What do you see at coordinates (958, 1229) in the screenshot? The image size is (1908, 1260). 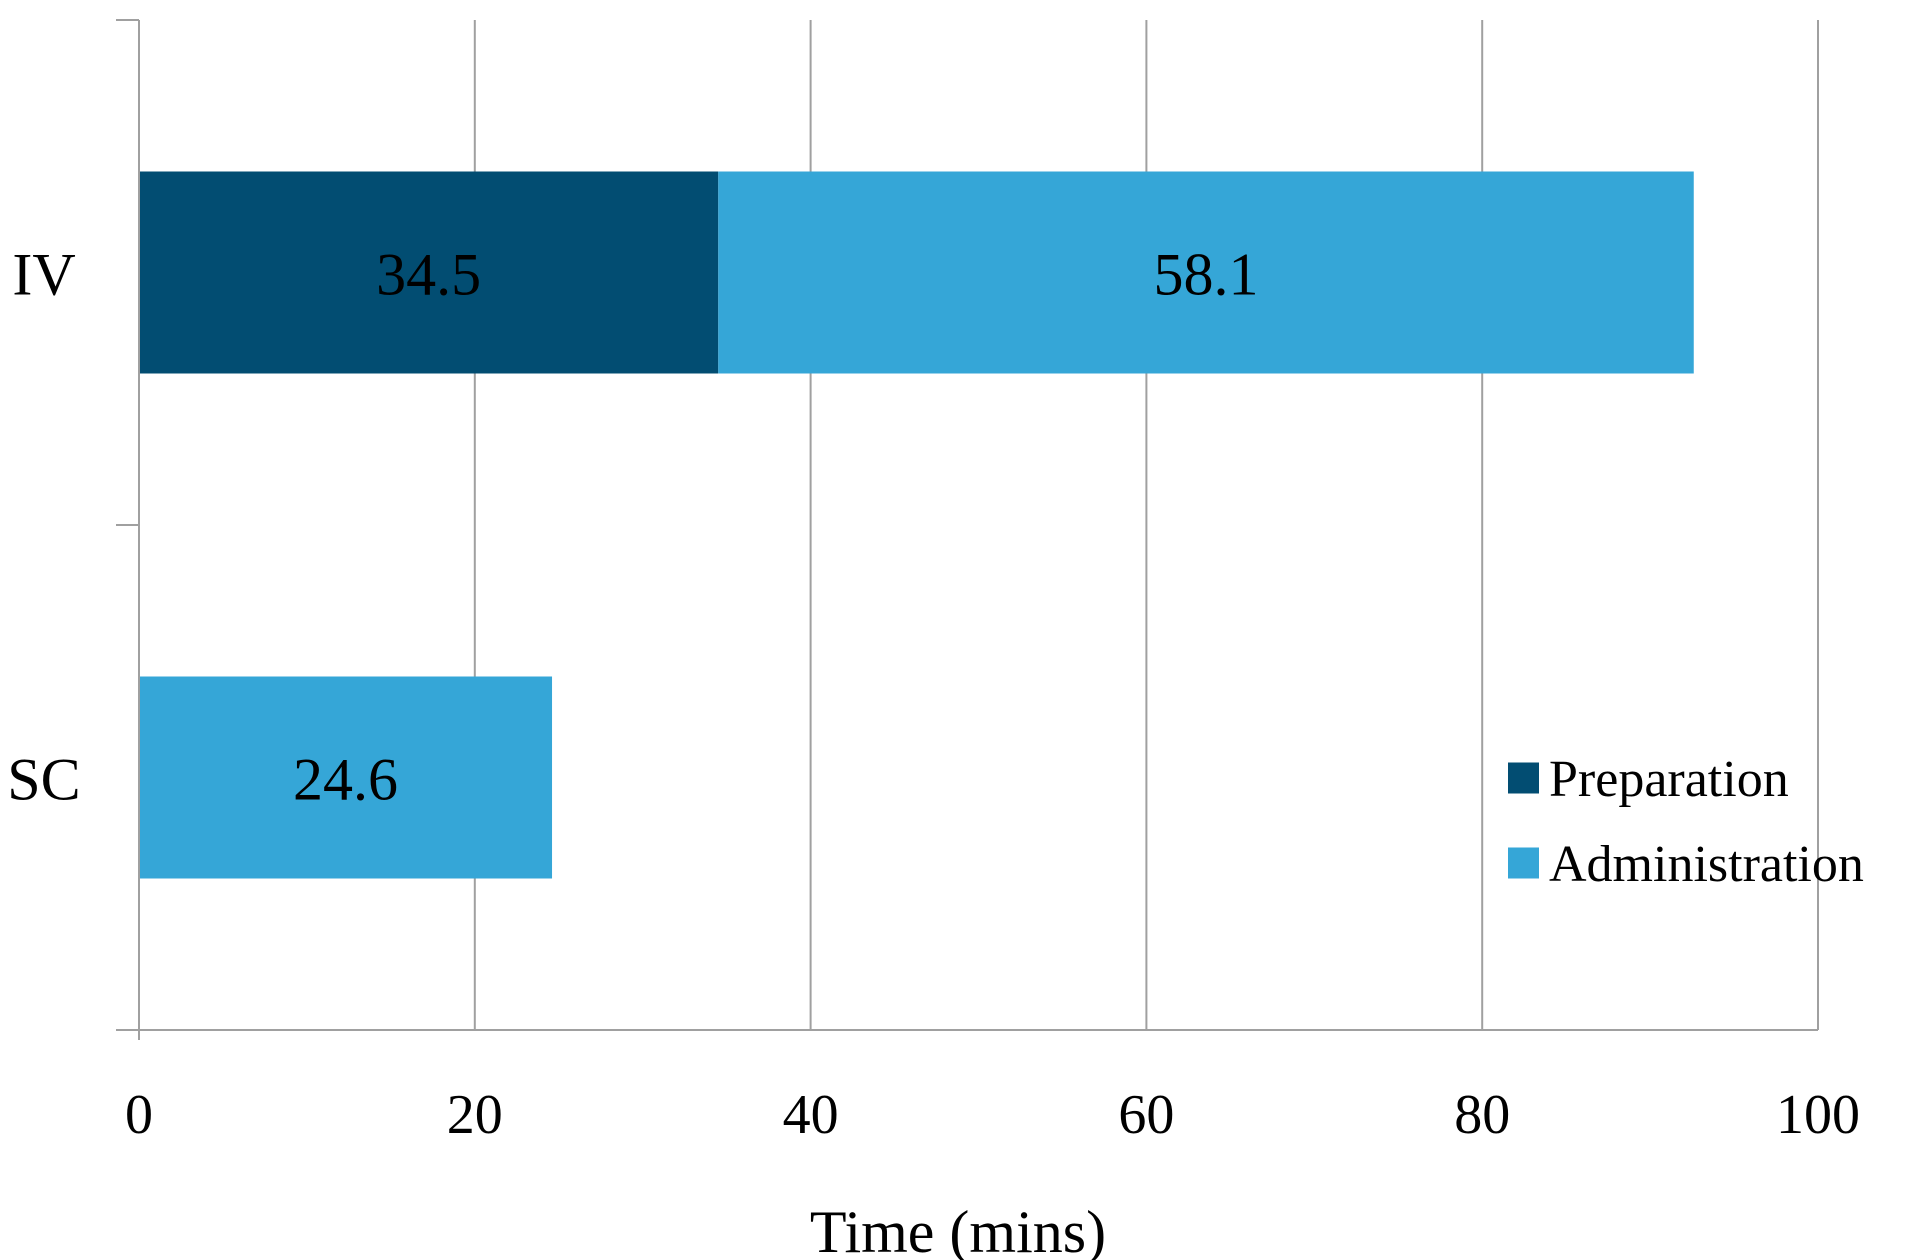 I see `x-axis-title: Time (mins)` at bounding box center [958, 1229].